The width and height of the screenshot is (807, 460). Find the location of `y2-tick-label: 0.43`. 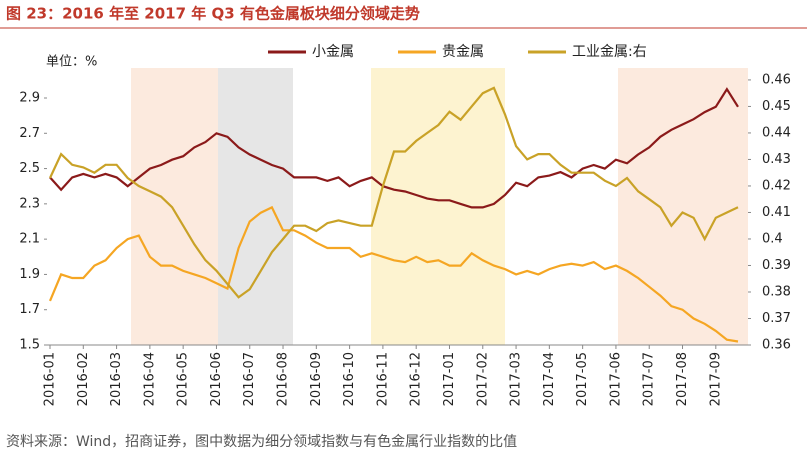

y2-tick-label: 0.43 is located at coordinates (776, 159).